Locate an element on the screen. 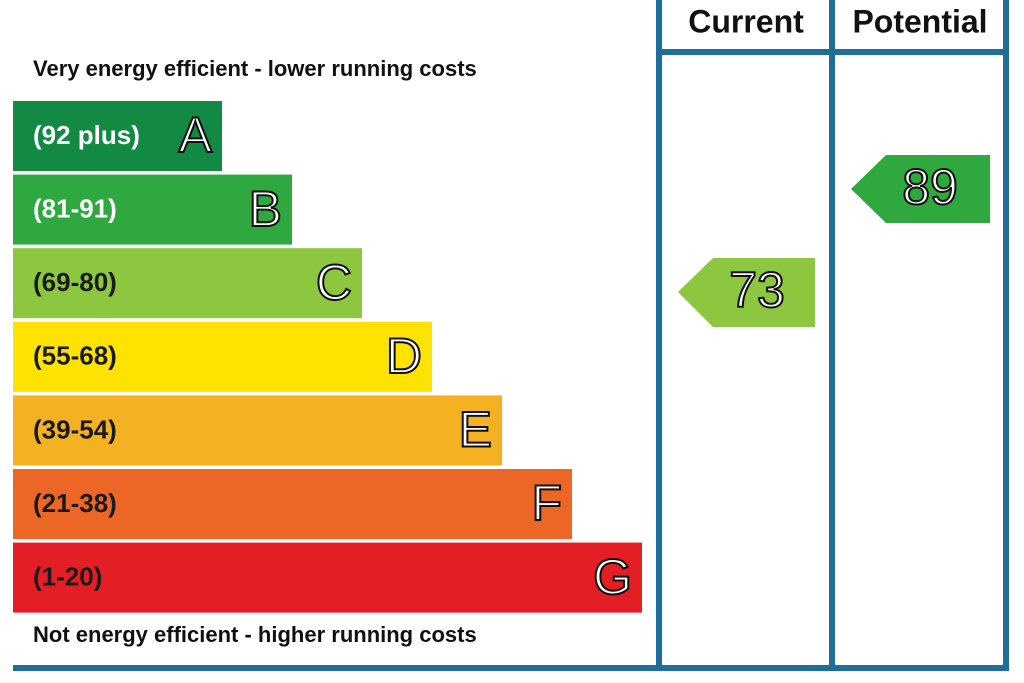 The height and width of the screenshot is (683, 1024). band-letter: F is located at coordinates (546, 503).